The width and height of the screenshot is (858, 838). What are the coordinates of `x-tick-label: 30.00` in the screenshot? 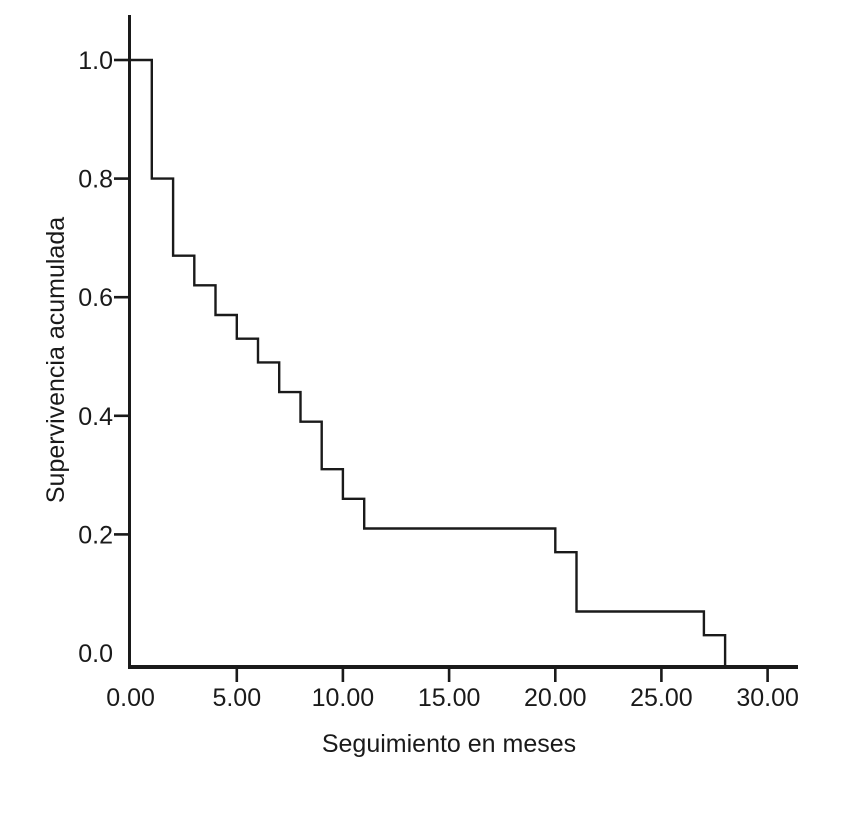 It's located at (767, 698).